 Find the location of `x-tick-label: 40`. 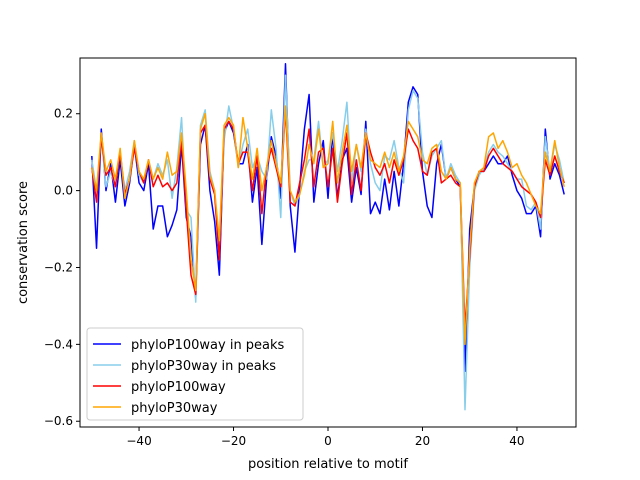

x-tick-label: 40 is located at coordinates (516, 441).